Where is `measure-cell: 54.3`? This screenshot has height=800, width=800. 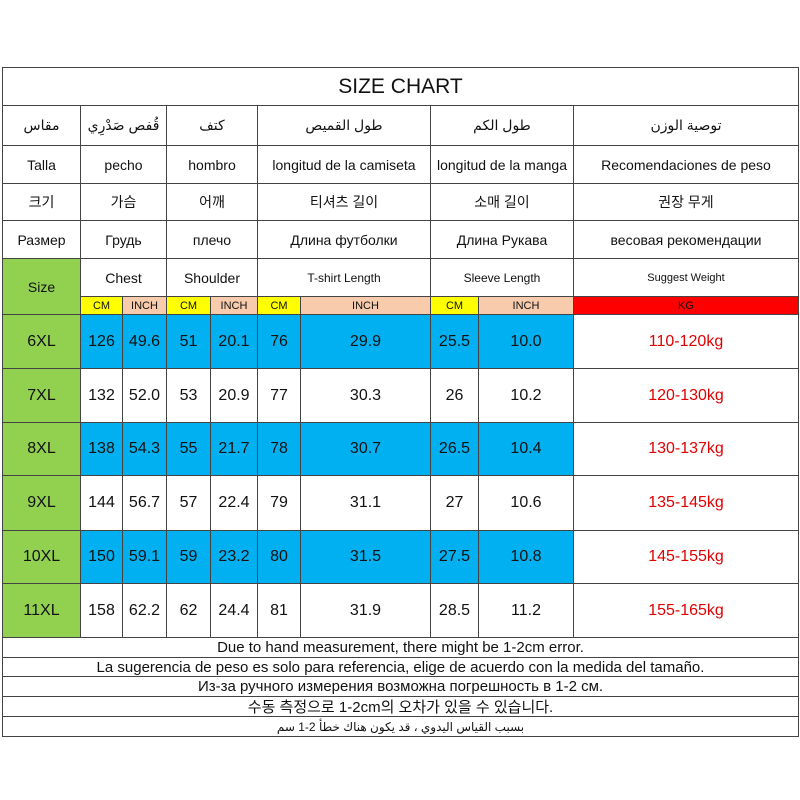 measure-cell: 54.3 is located at coordinates (144, 449).